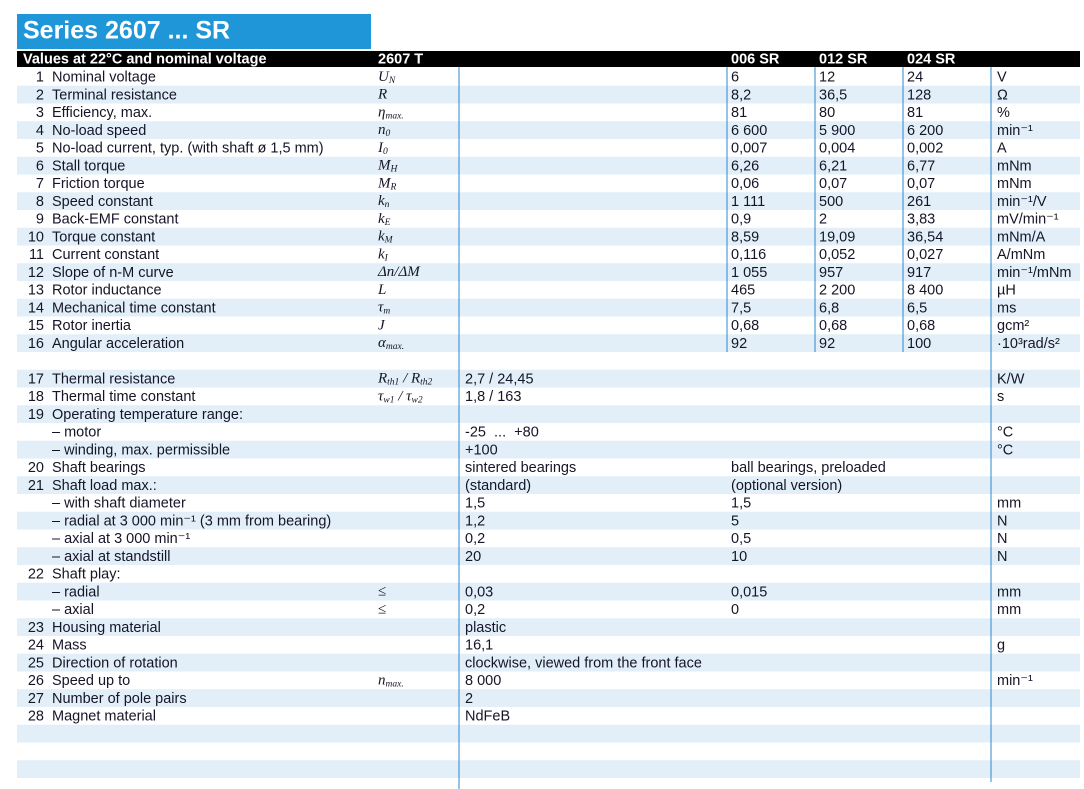  What do you see at coordinates (843, 59) in the screenshot?
I see `header-variant: 012 SR` at bounding box center [843, 59].